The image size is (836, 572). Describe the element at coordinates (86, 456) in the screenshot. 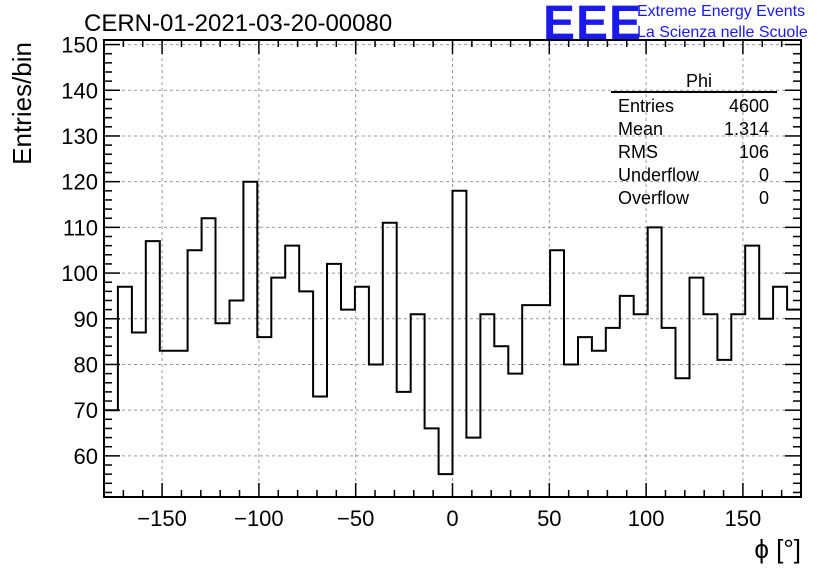

I see `y-tick-label: 60` at that location.